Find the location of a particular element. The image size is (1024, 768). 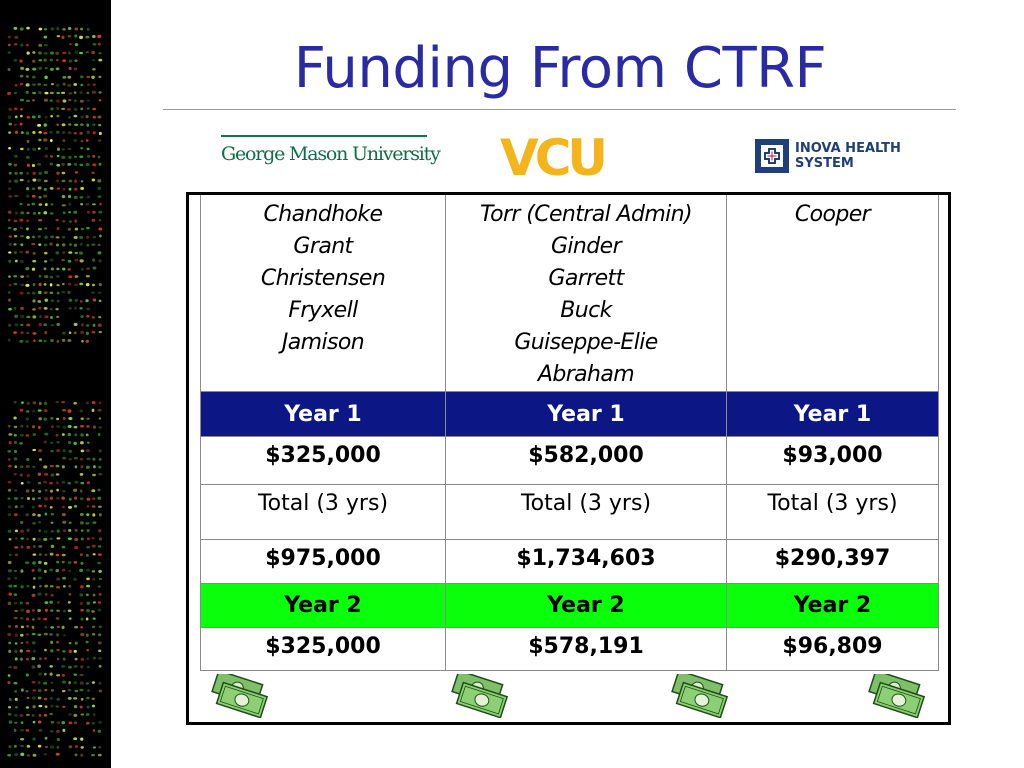

investigator-name: Buck is located at coordinates (586, 310).